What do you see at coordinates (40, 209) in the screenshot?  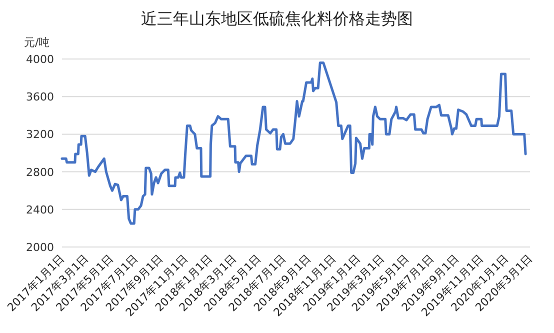 I see `y-tick-label: 2400` at bounding box center [40, 209].